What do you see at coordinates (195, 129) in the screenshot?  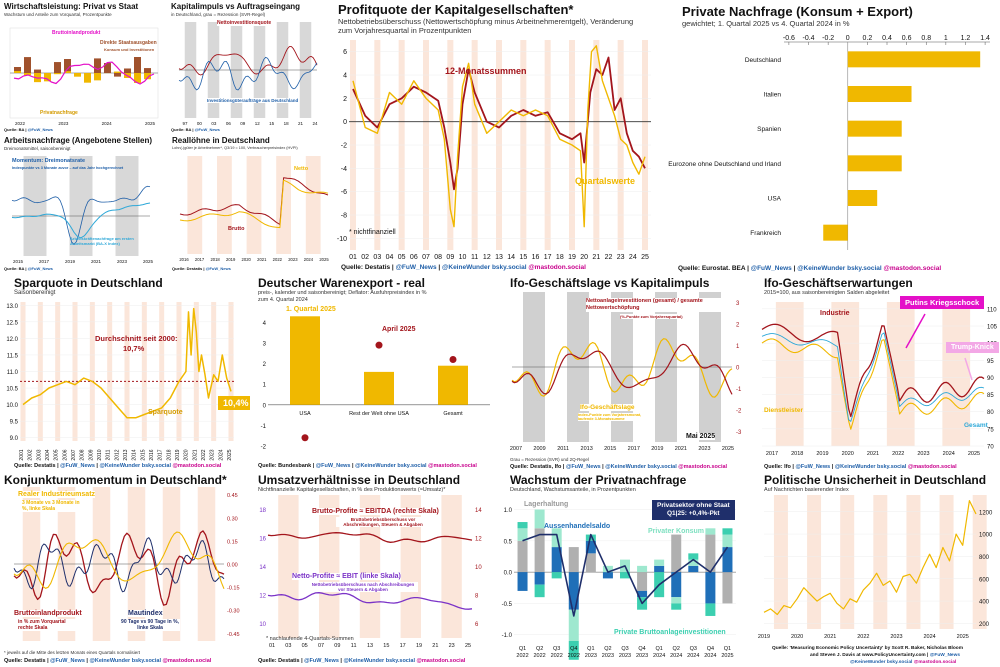 I see `source-line: Quelle: BA | @FuW_News` at bounding box center [195, 129].